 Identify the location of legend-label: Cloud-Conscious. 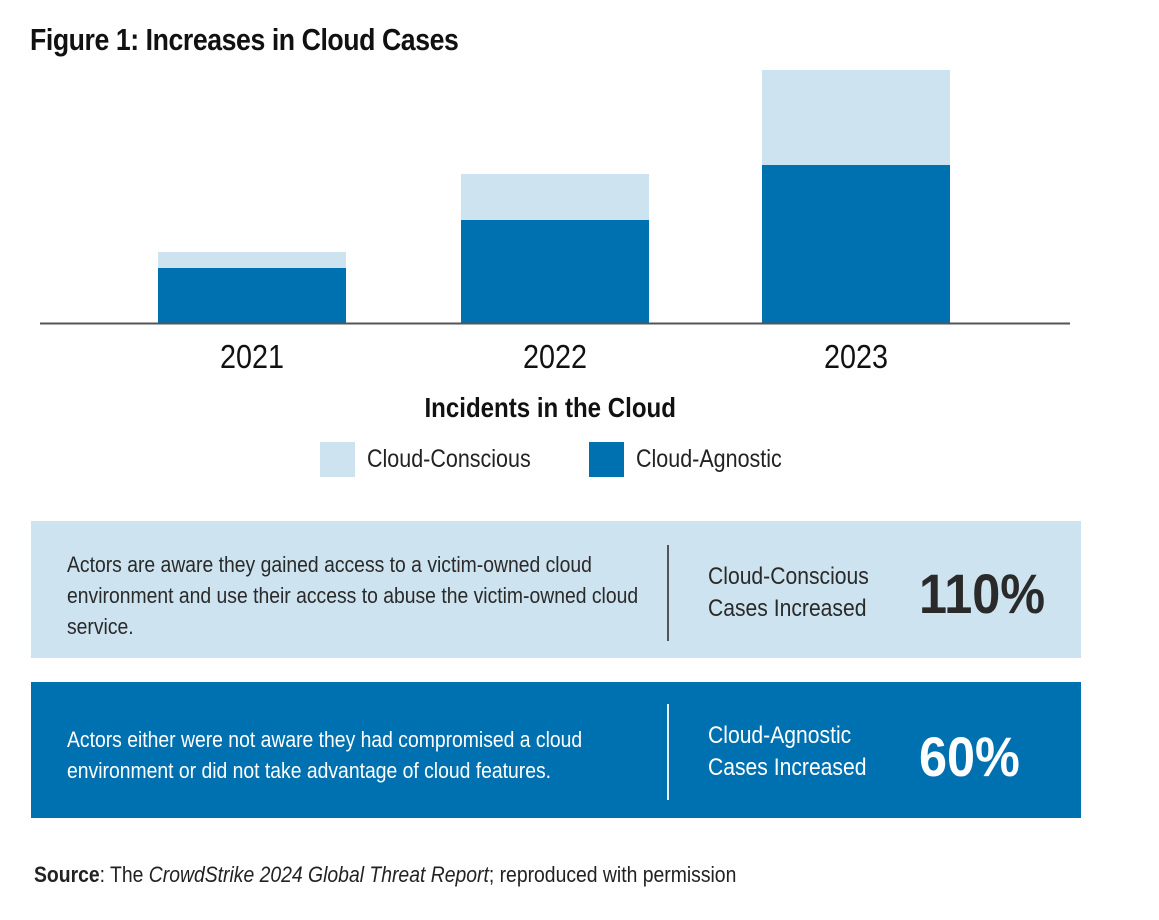
(449, 459).